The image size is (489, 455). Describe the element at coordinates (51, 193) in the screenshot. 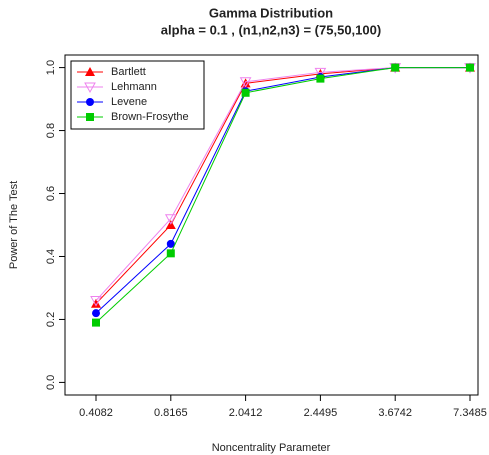

I see `y-tick-label: 0.6` at that location.